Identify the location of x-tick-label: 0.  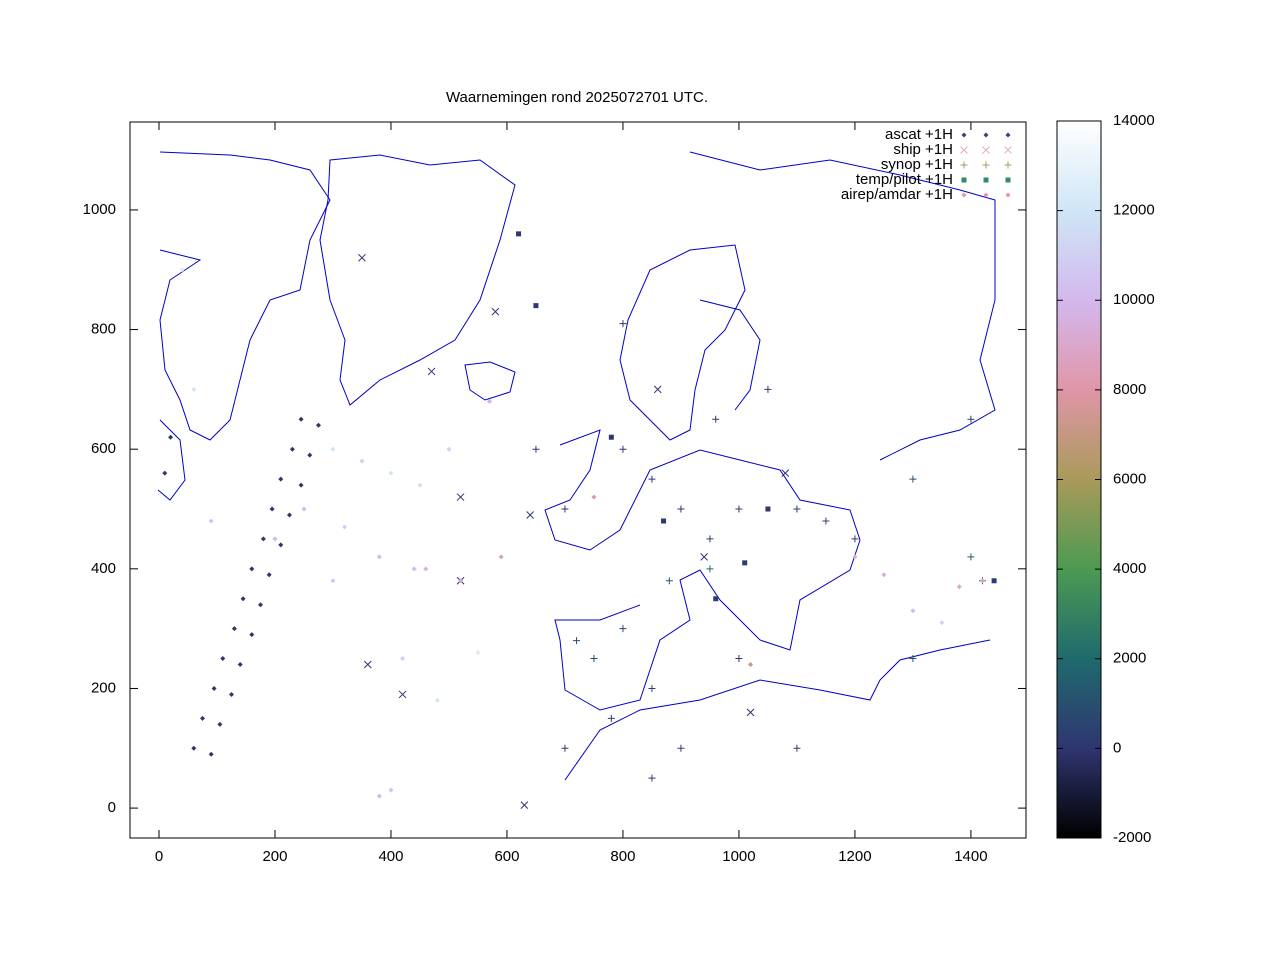
(159, 856).